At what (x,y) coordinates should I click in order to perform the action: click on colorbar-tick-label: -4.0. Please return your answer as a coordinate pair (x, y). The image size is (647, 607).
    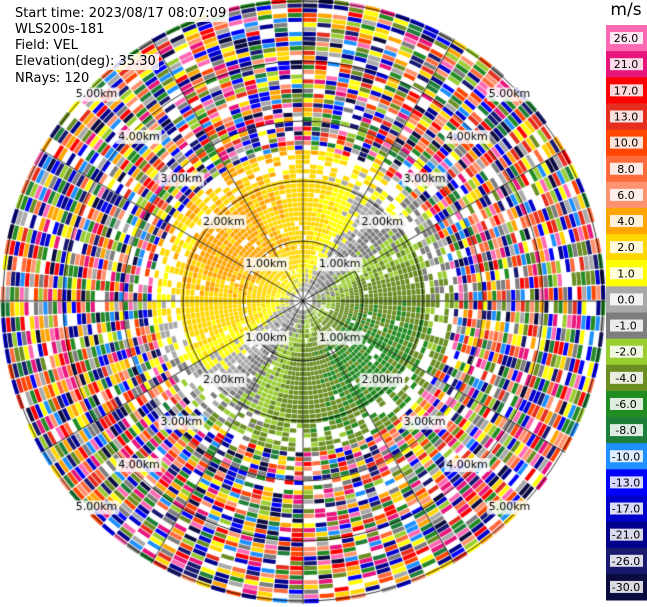
    Looking at the image, I should click on (625, 378).